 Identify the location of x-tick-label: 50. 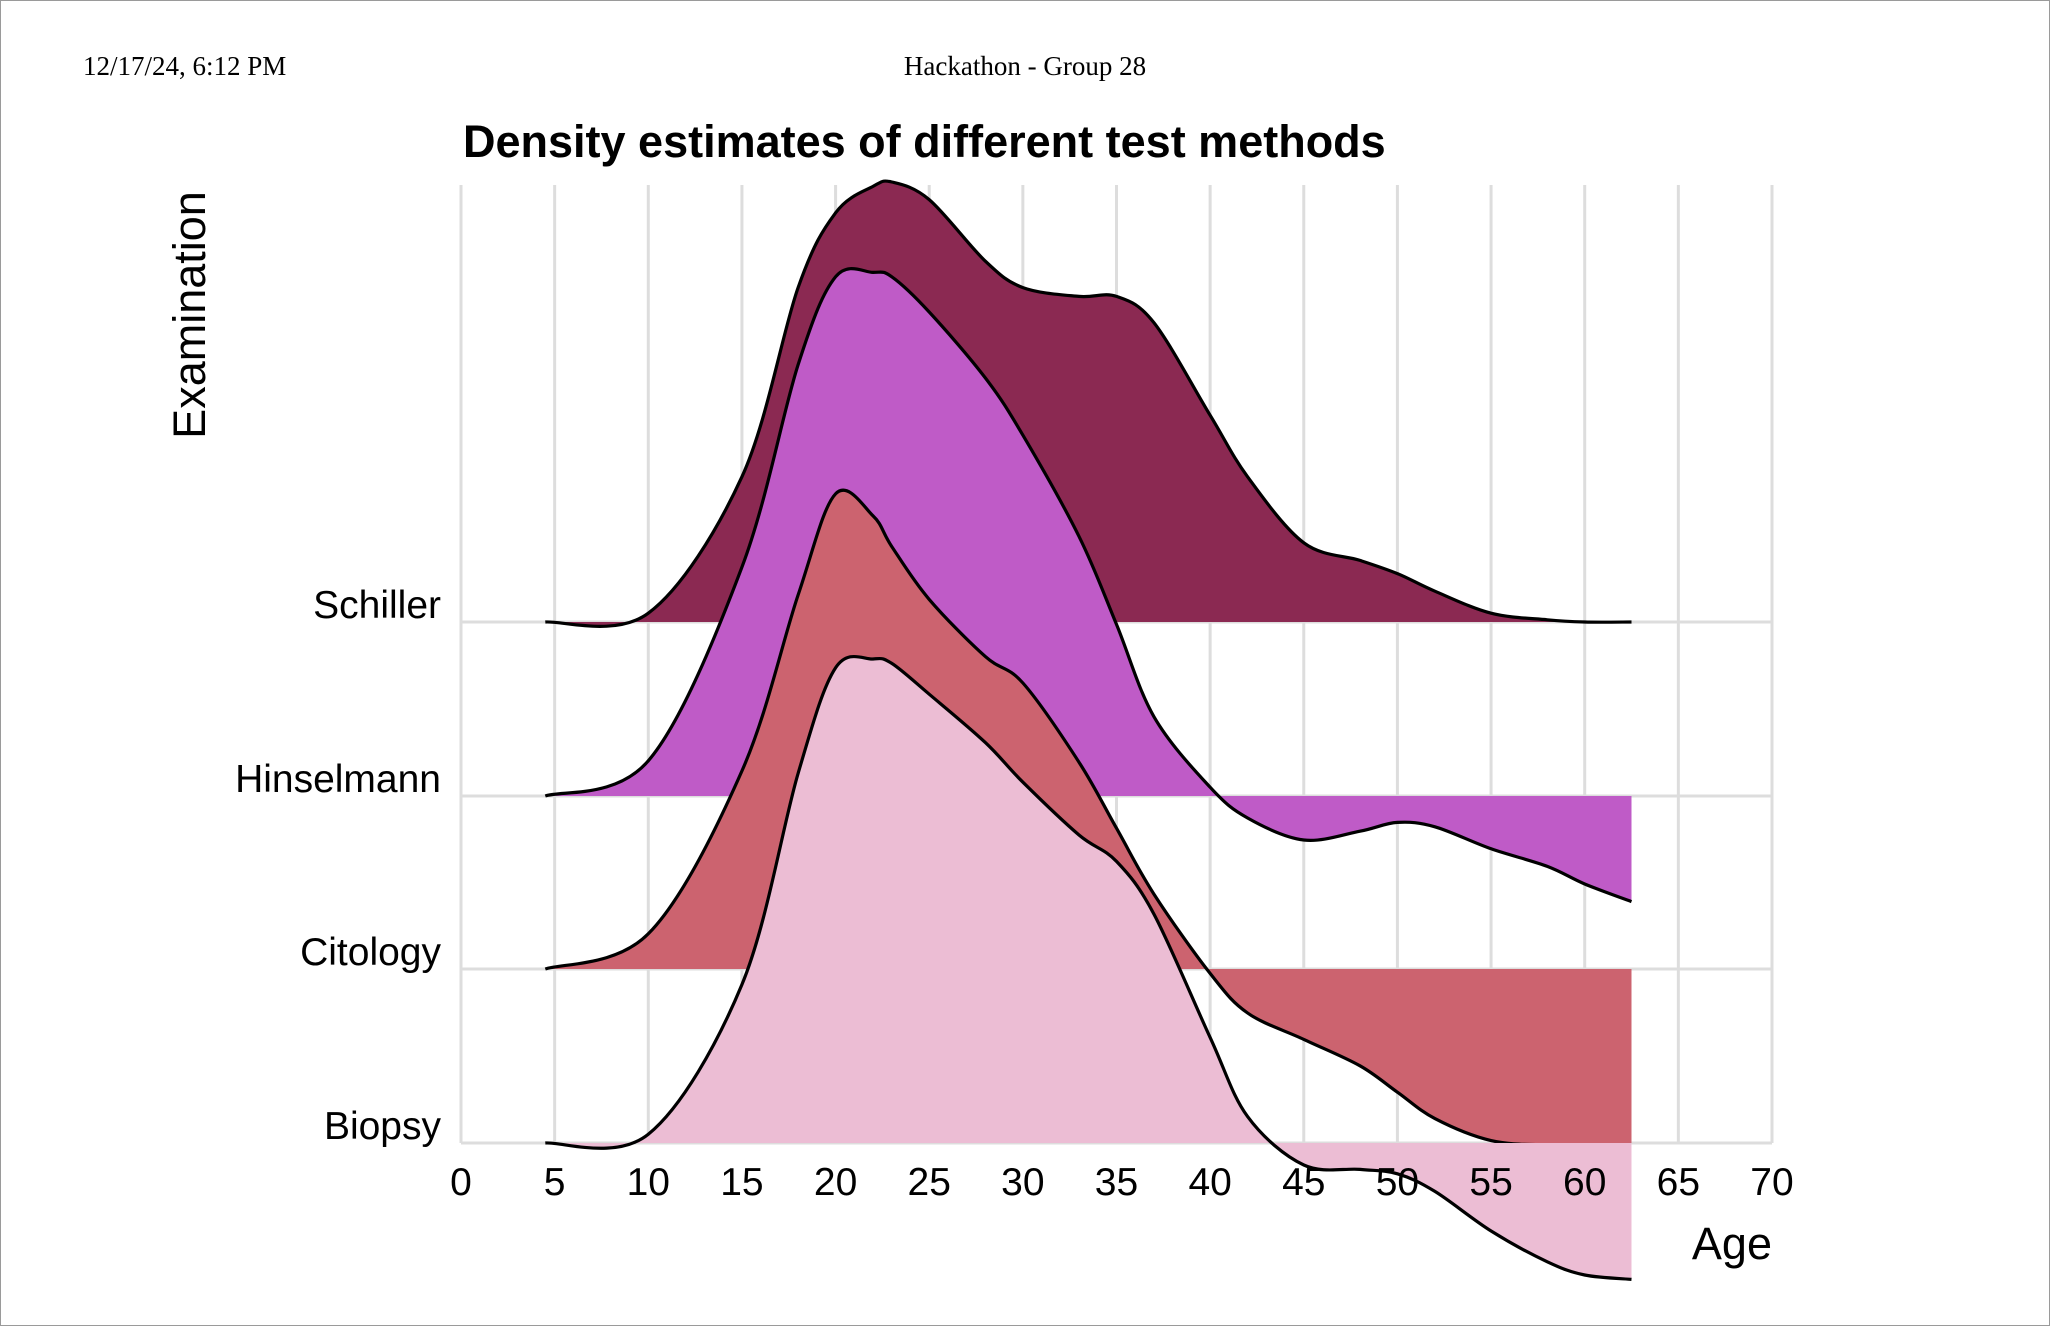
(1397, 1182).